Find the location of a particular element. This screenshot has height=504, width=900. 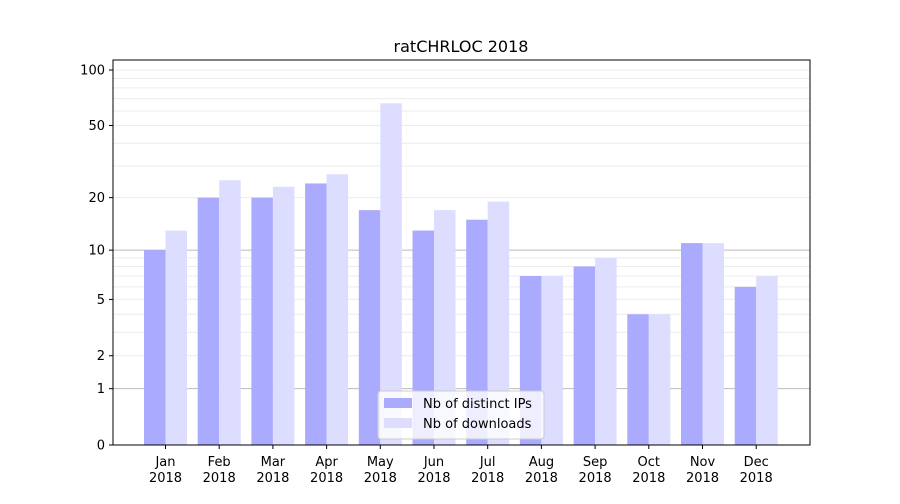

y-tick-label: 1 is located at coordinates (101, 389).